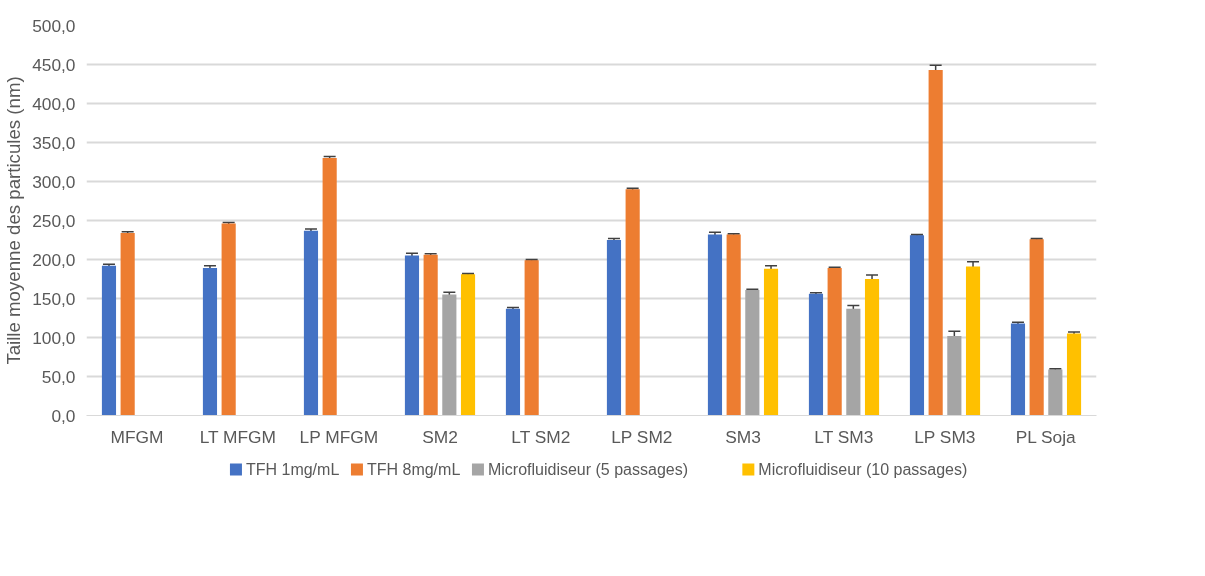 The image size is (1205, 576). I want to click on y-tick-label: 100,0, so click(54, 337).